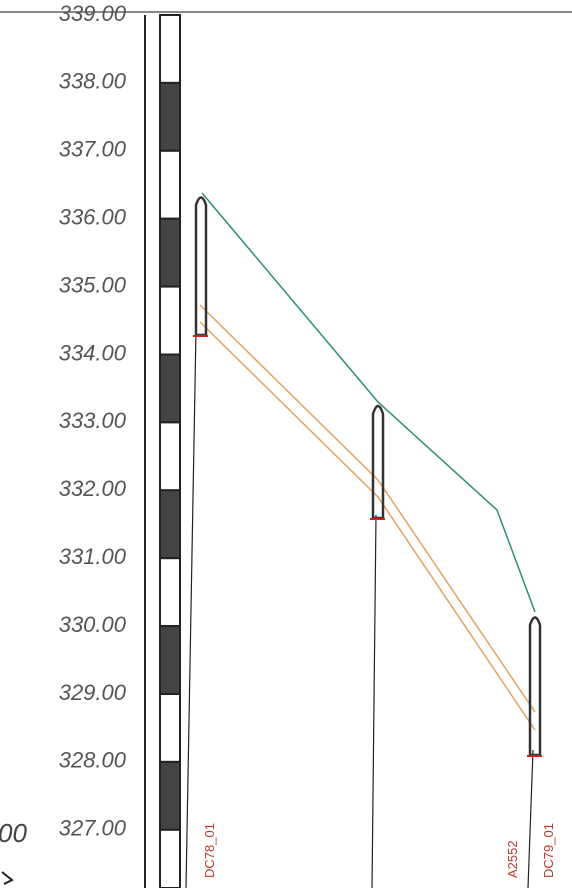 This screenshot has height=888, width=572. Describe the element at coordinates (209, 850) in the screenshot. I see `node-label: DC78_01` at that location.